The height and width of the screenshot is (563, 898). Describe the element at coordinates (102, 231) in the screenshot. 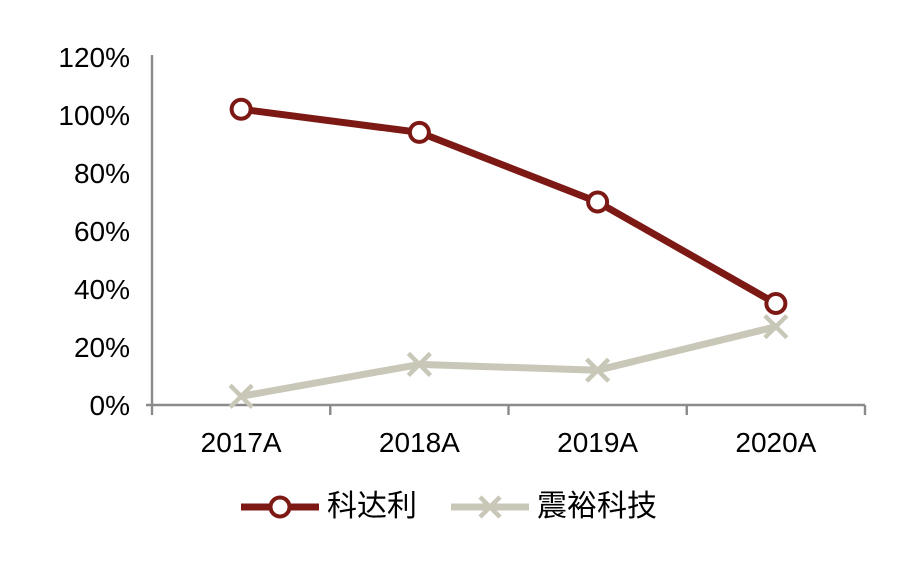

I see `y-tick-label: 60%` at that location.